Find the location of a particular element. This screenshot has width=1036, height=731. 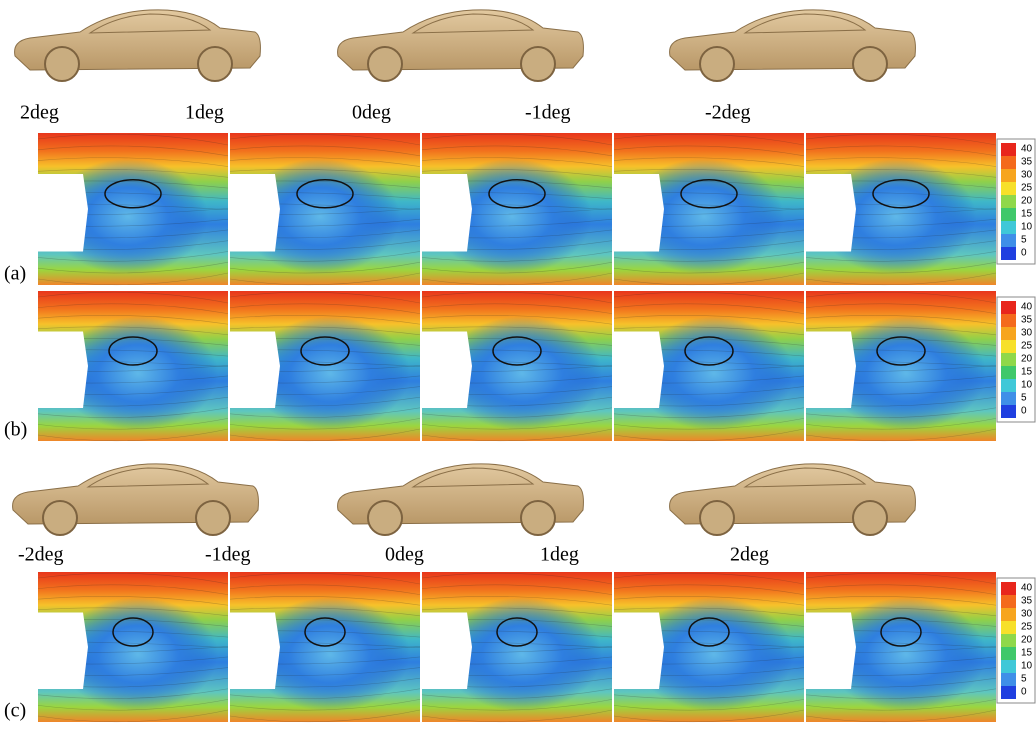

angle-label: 0deg is located at coordinates (404, 555).